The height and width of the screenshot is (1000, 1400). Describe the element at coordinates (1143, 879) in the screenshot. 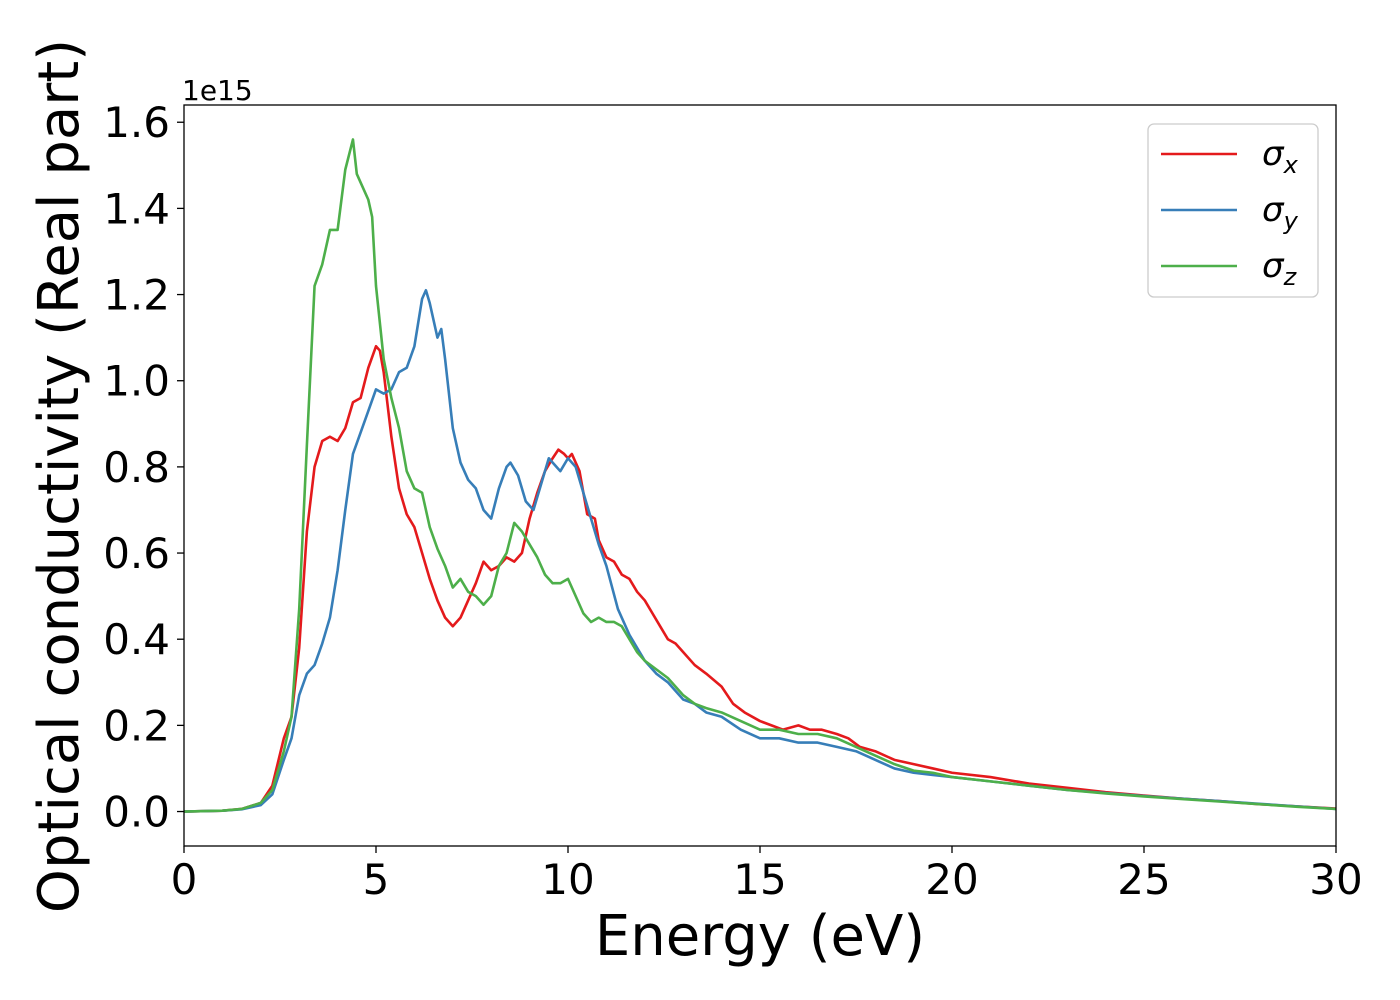

I see `x-tick-label: 25` at that location.